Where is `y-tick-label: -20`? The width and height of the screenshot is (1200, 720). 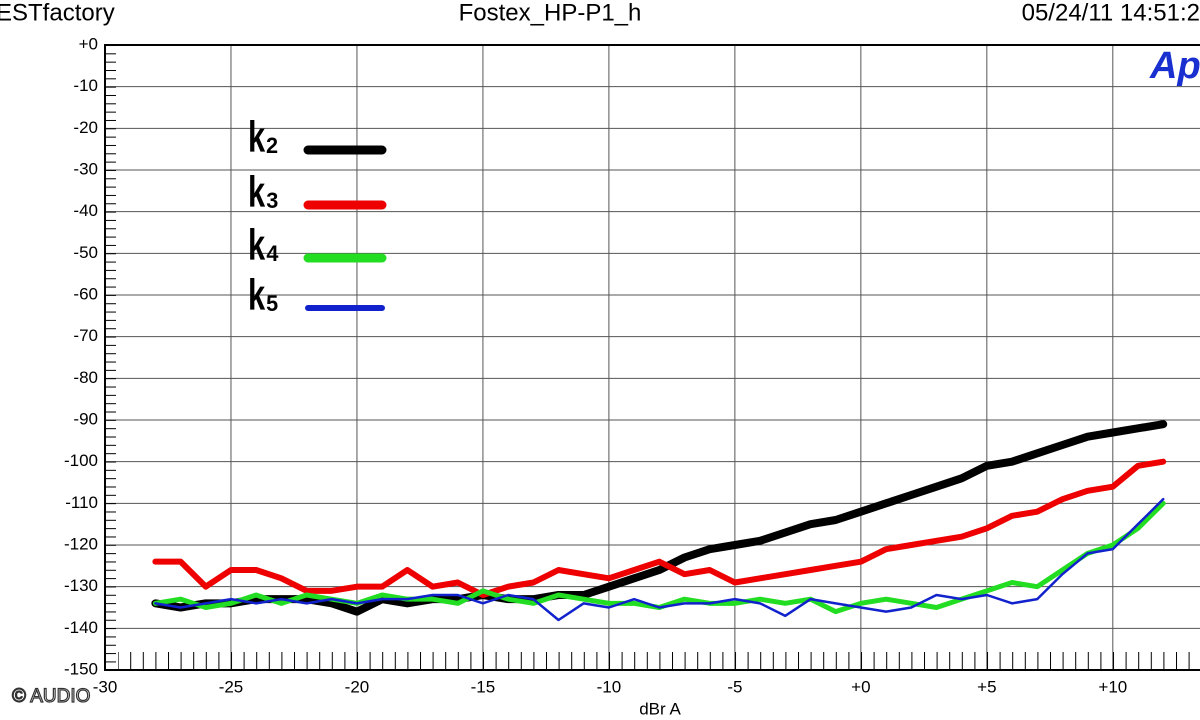 y-tick-label: -20 is located at coordinates (85, 127).